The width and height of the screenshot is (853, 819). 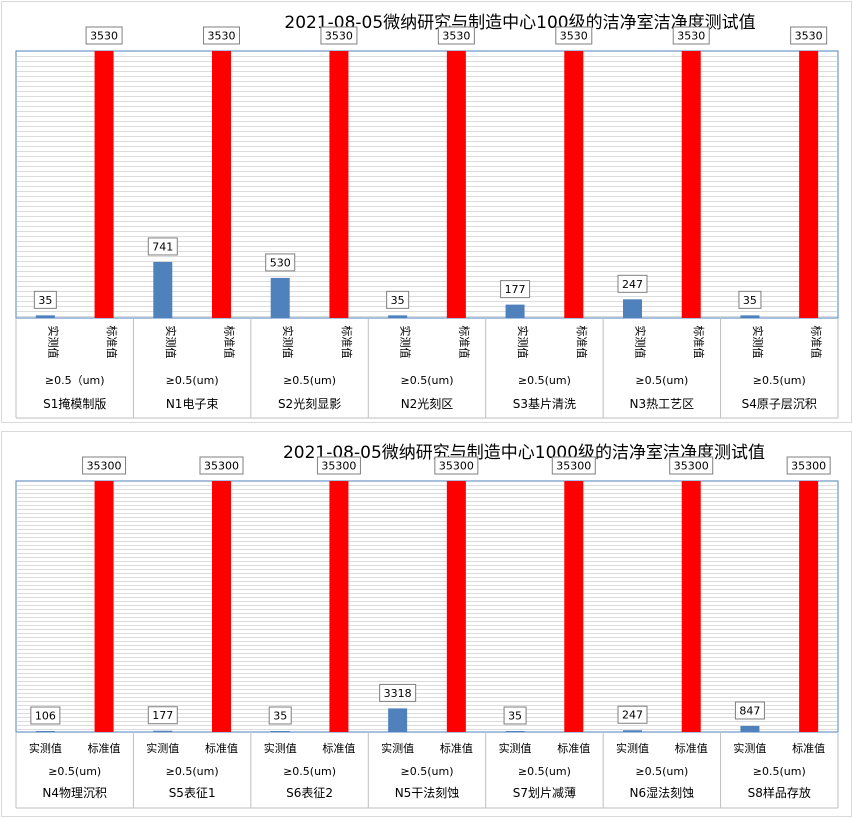 I want to click on group-label: N5干法刻蚀, so click(x=427, y=793).